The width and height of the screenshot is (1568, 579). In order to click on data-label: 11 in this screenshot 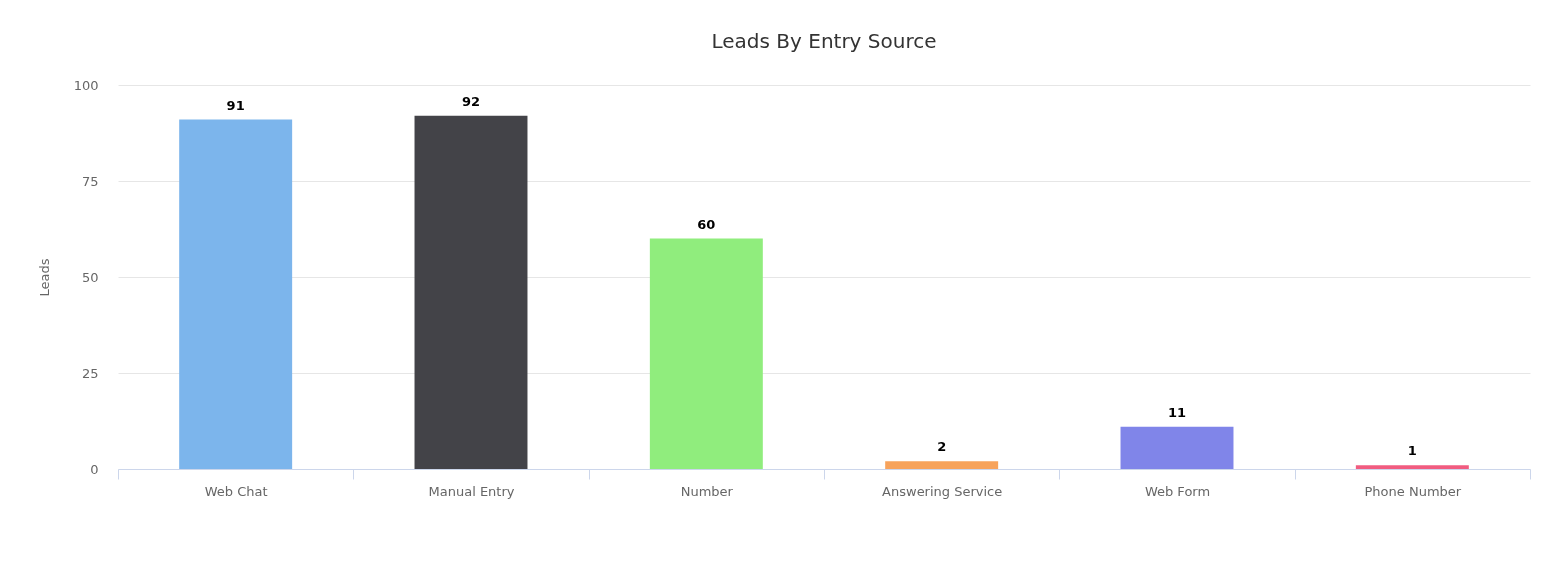, I will do `click(1177, 412)`.